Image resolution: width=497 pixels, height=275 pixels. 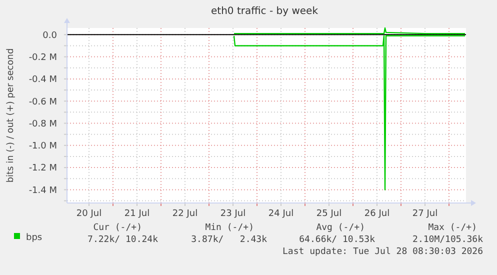 I want to click on text: 64.66k/ 10.53k, so click(x=337, y=240).